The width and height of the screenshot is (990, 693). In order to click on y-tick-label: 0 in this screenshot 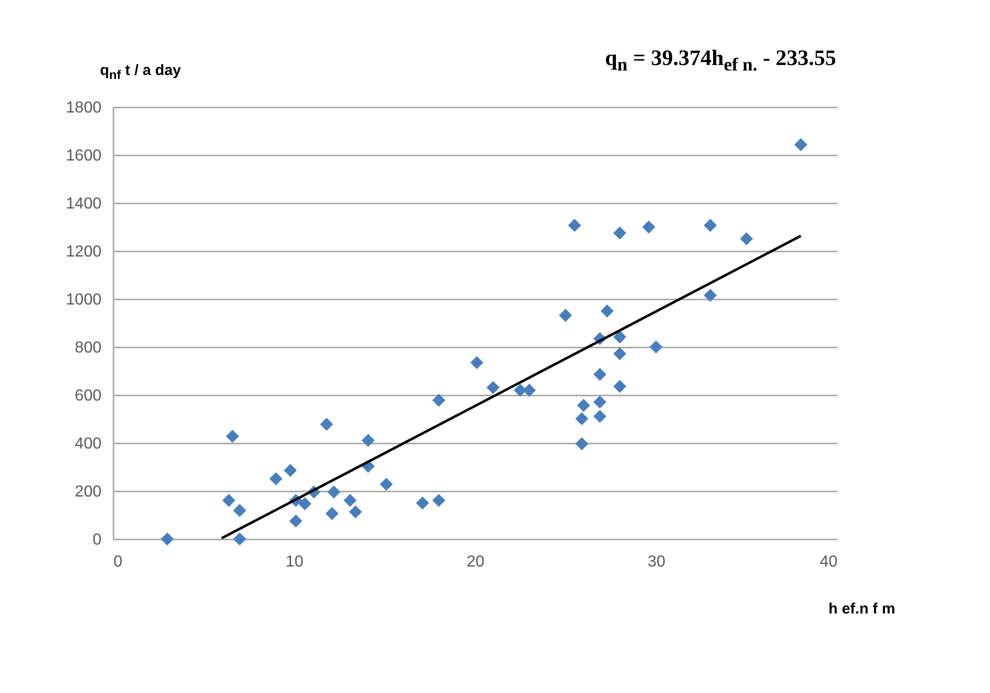, I will do `click(97, 540)`.